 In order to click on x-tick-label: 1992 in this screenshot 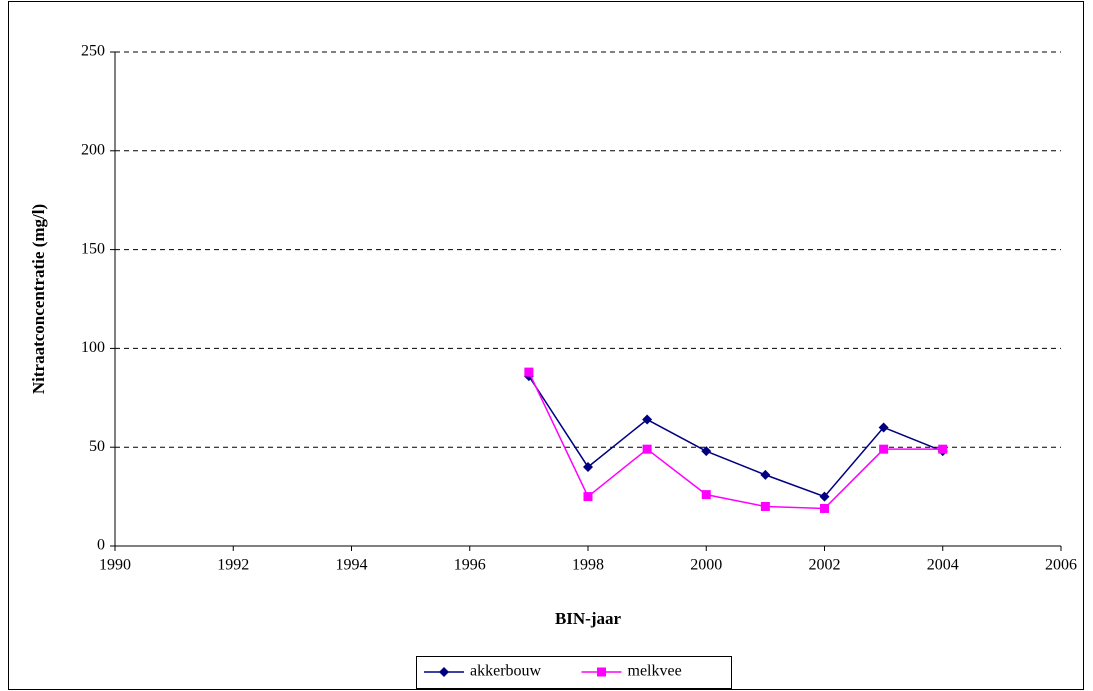, I will do `click(233, 565)`.